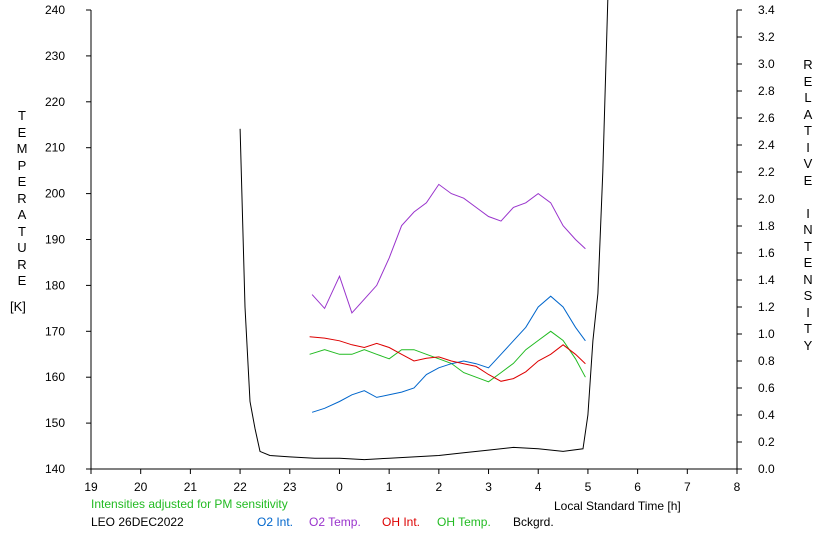 The height and width of the screenshot is (535, 828). What do you see at coordinates (766, 10) in the screenshot?
I see `right-y-tick-label: 3.4` at bounding box center [766, 10].